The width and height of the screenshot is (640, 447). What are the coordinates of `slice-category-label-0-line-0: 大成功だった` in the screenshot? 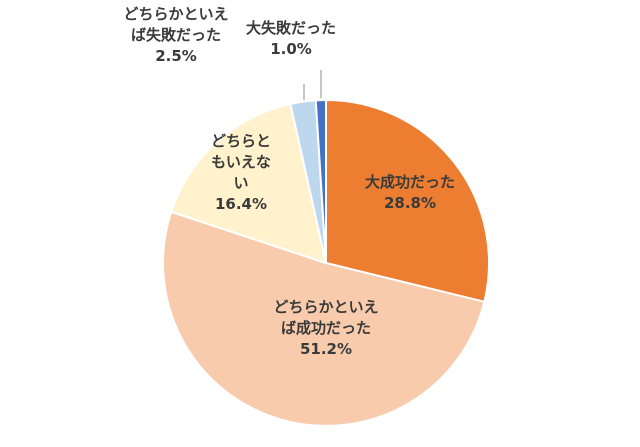 It's located at (410, 182).